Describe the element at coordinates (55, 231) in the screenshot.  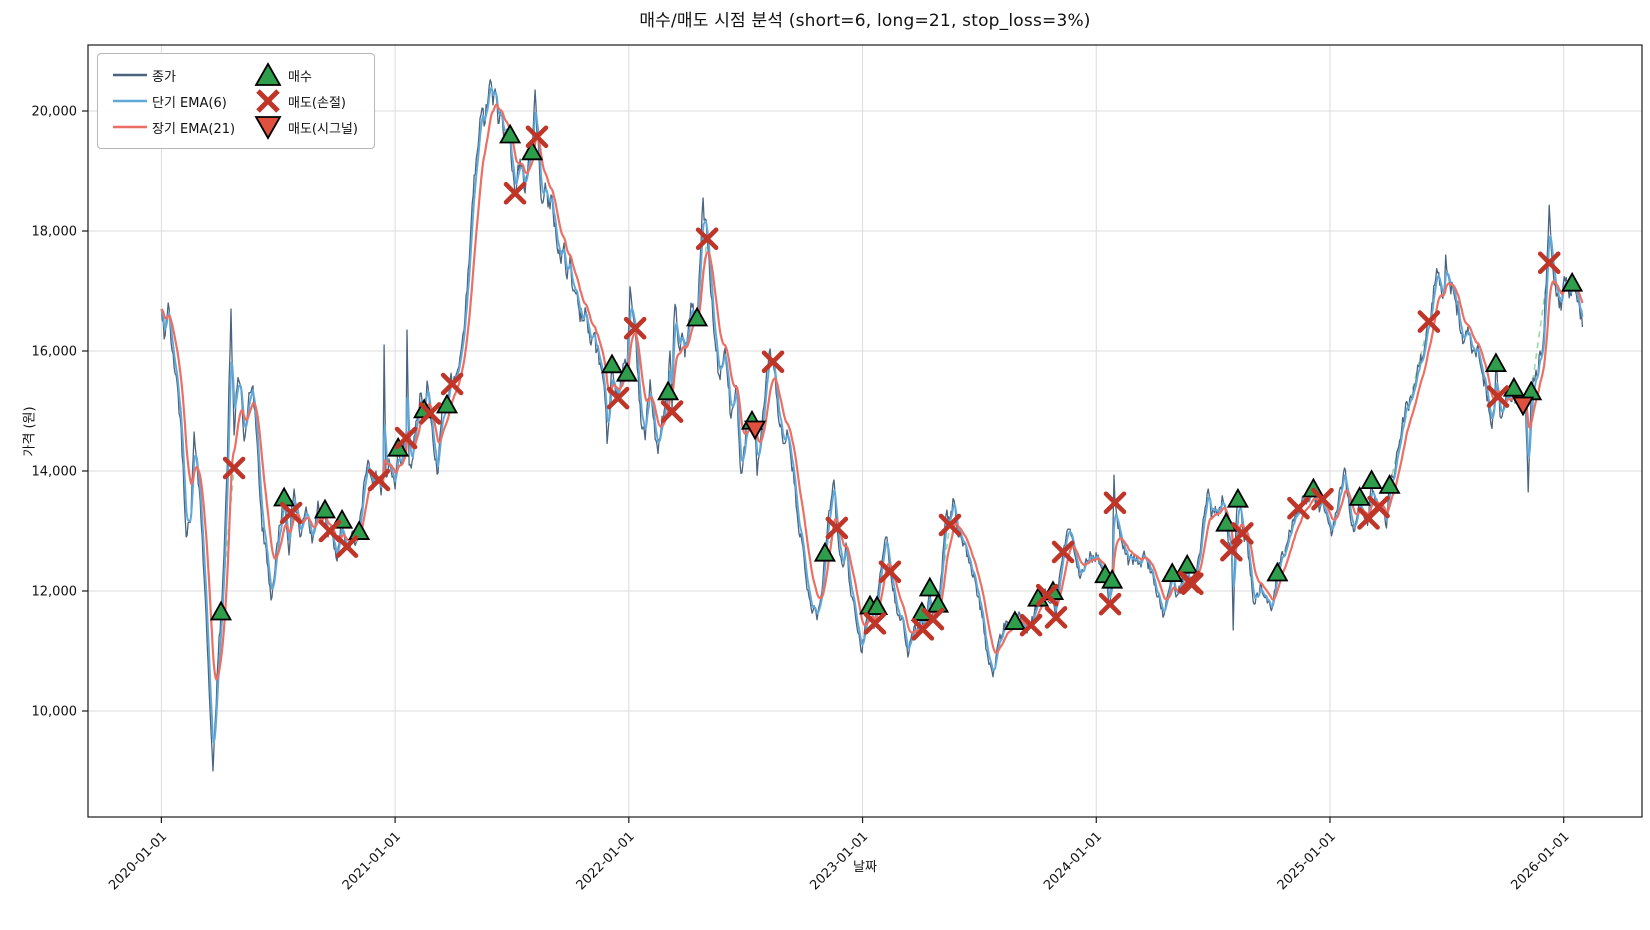
I see `y-tick-label: 18,000` at that location.